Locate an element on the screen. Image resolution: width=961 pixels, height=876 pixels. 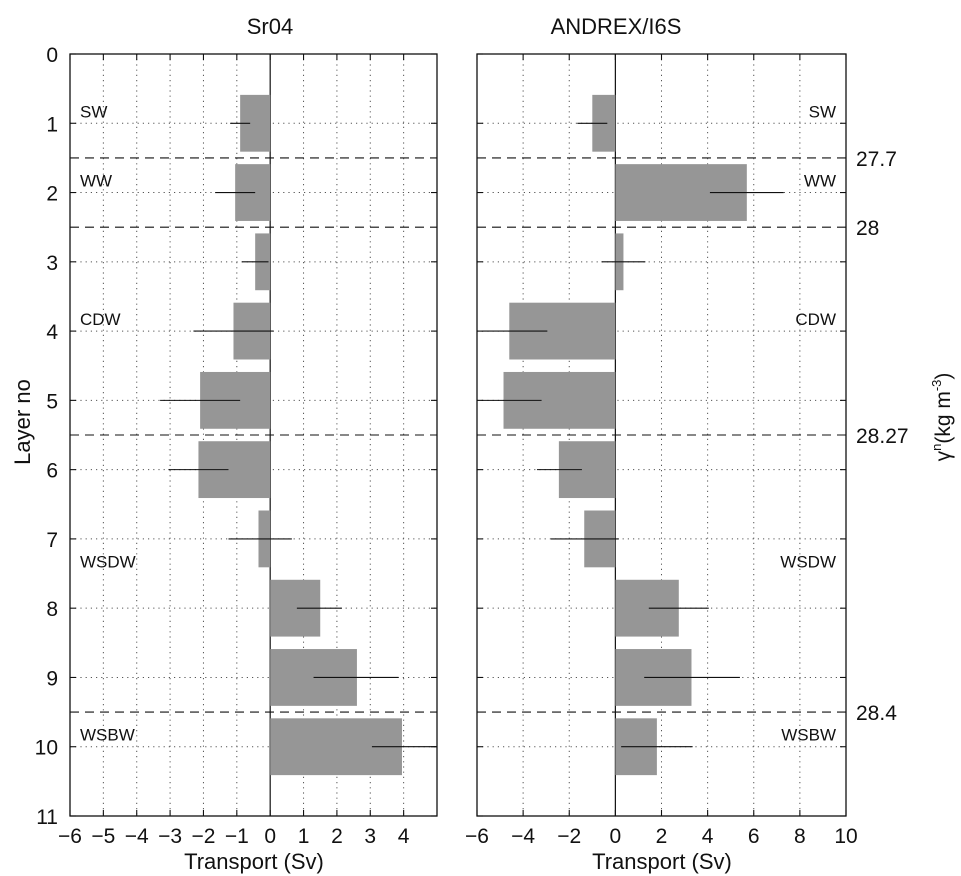
y-tick-label: 4 is located at coordinates (52, 332).